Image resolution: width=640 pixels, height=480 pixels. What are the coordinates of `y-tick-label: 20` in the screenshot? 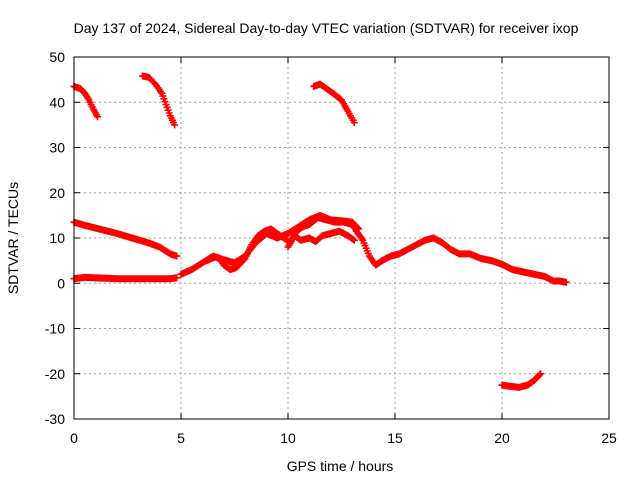 It's located at (57, 193).